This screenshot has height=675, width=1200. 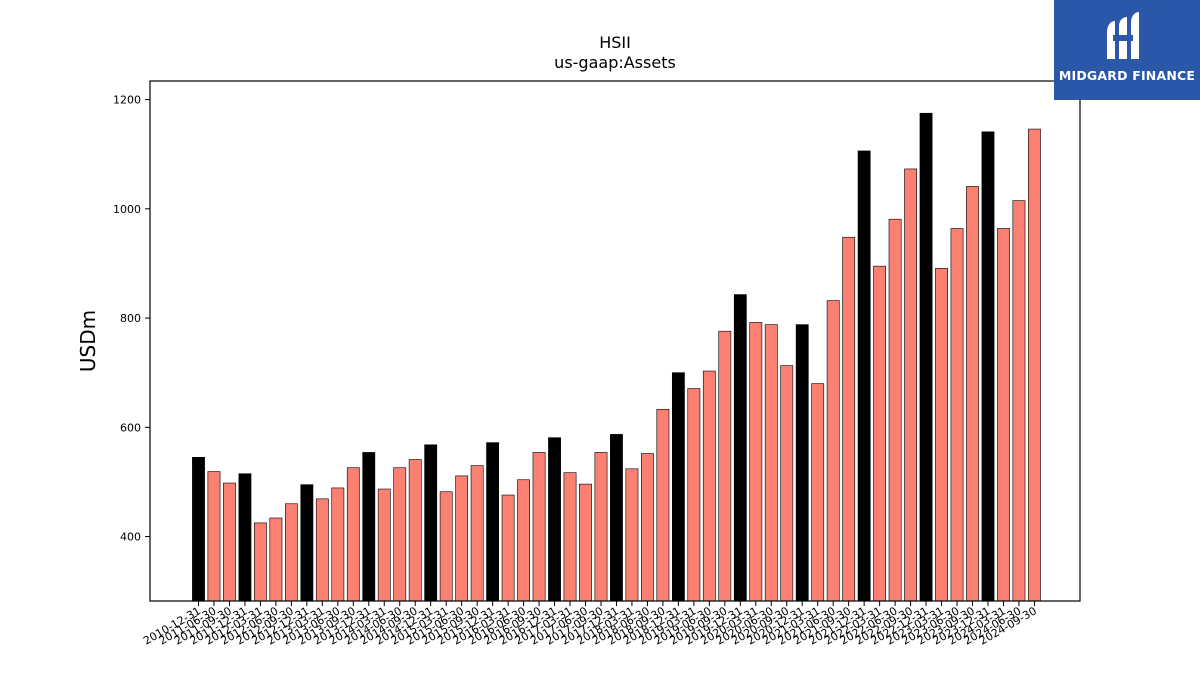 What do you see at coordinates (615, 42) in the screenshot?
I see `chart-title: HSII` at bounding box center [615, 42].